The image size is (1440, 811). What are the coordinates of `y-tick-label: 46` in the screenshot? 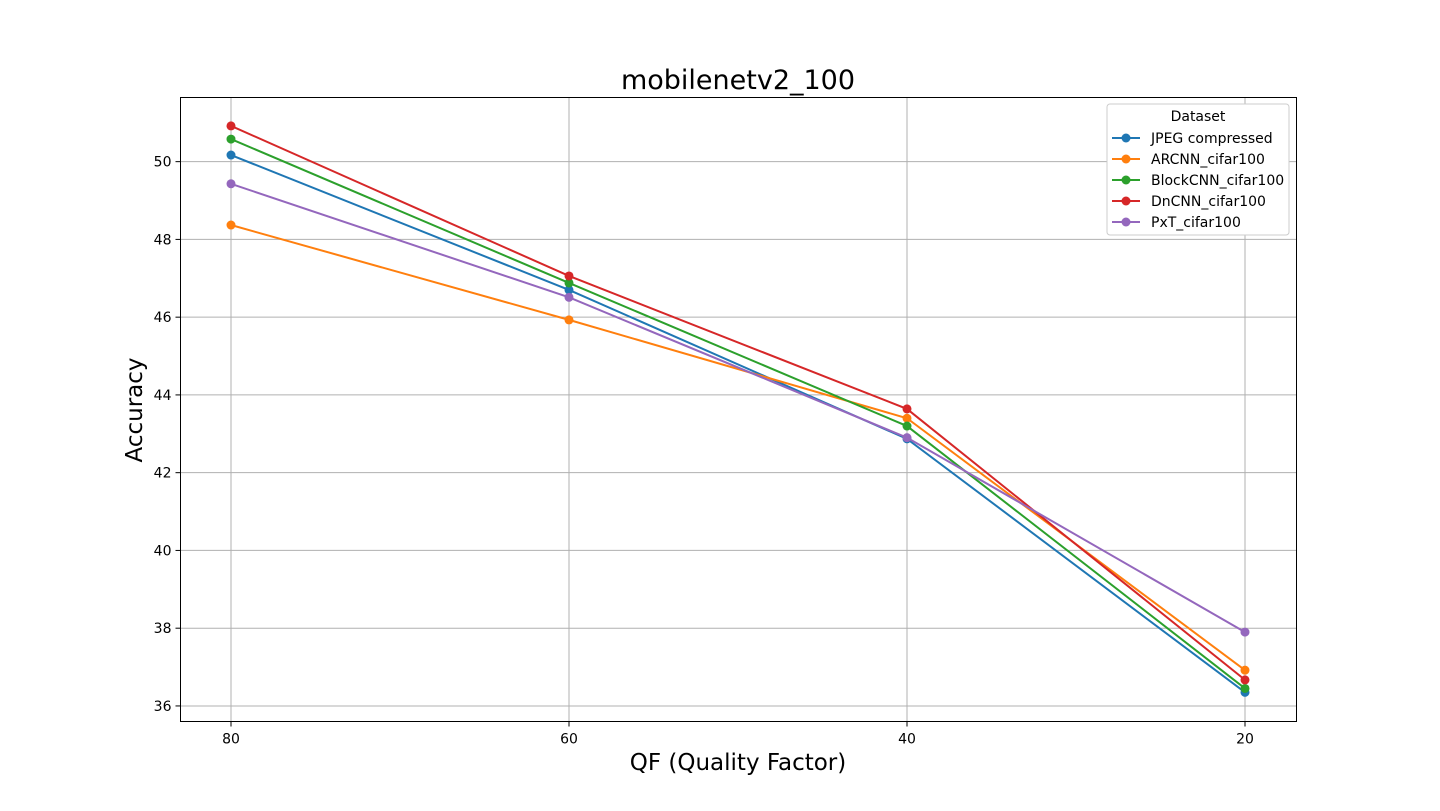 It's located at (163, 318).